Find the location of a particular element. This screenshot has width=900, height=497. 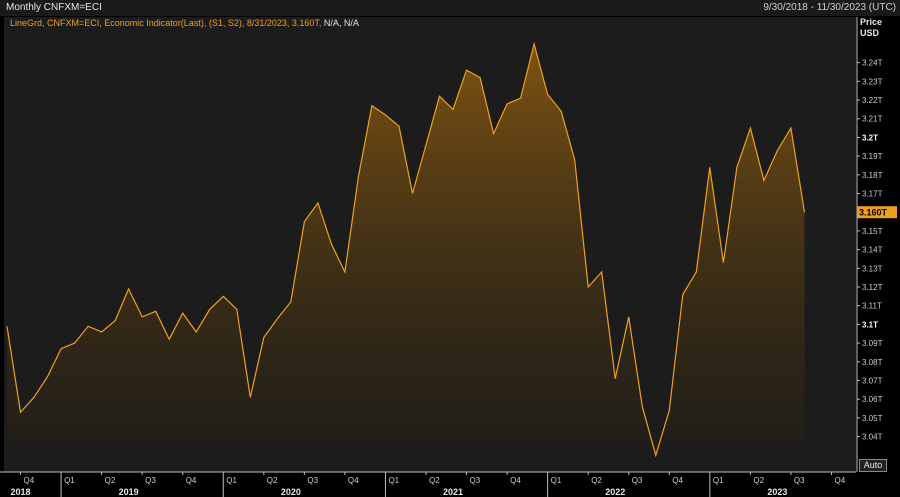

y-tick-label: 3.05T is located at coordinates (872, 418).